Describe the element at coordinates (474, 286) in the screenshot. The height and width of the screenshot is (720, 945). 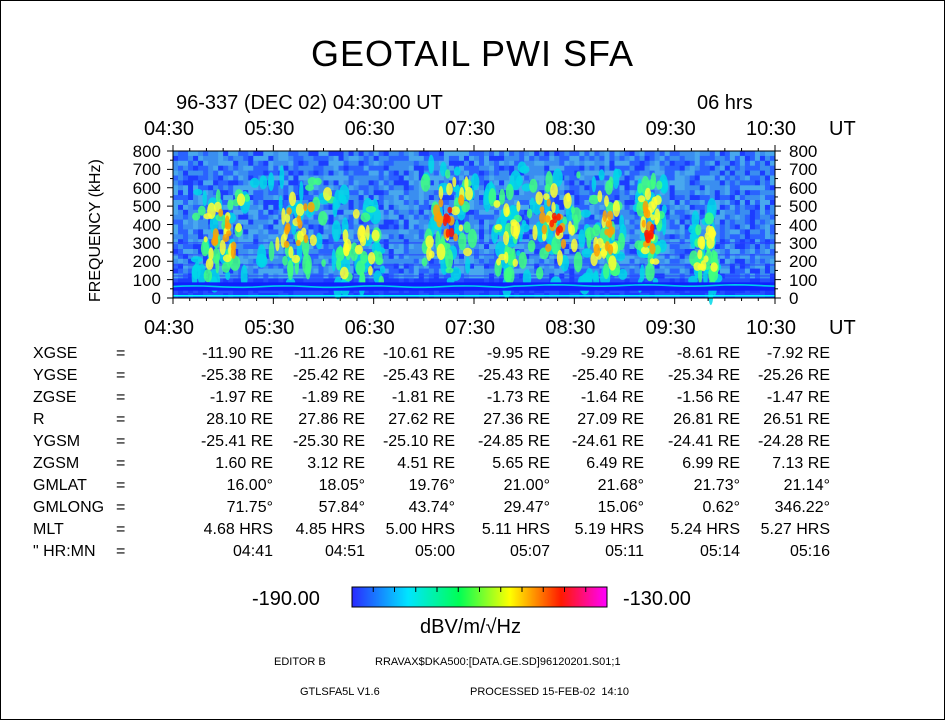
I see `continuum-line` at that location.